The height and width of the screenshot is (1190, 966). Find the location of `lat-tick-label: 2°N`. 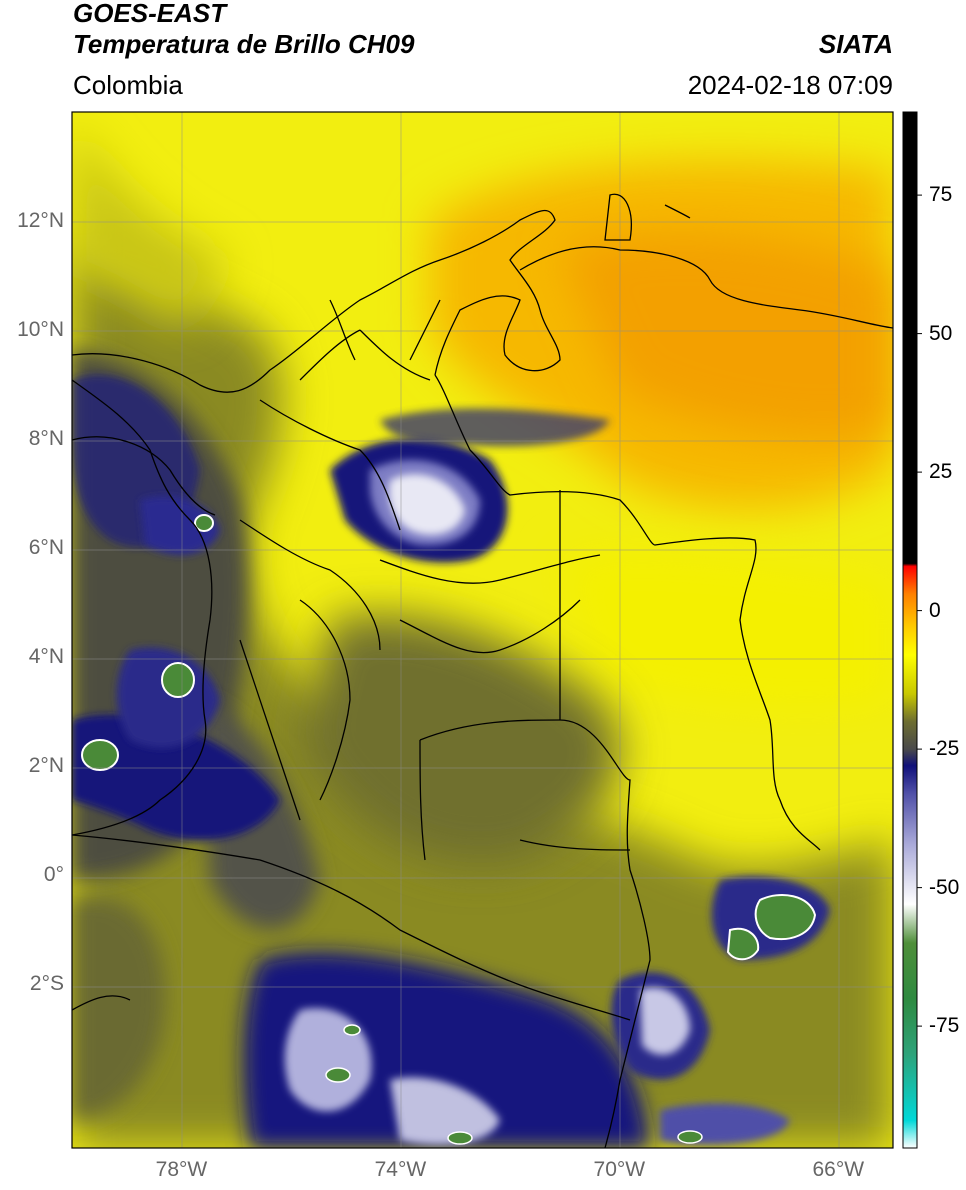

lat-tick-label: 2°N is located at coordinates (46, 766).